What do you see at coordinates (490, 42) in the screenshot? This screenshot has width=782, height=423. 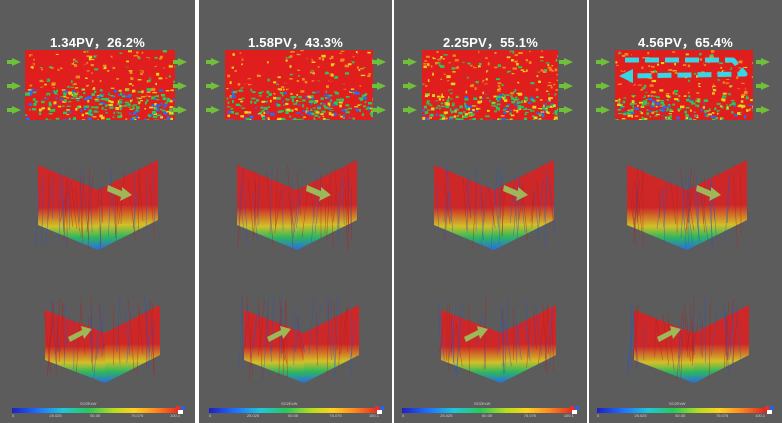 I see `panel-title: 2.25PV，55.1%` at bounding box center [490, 42].